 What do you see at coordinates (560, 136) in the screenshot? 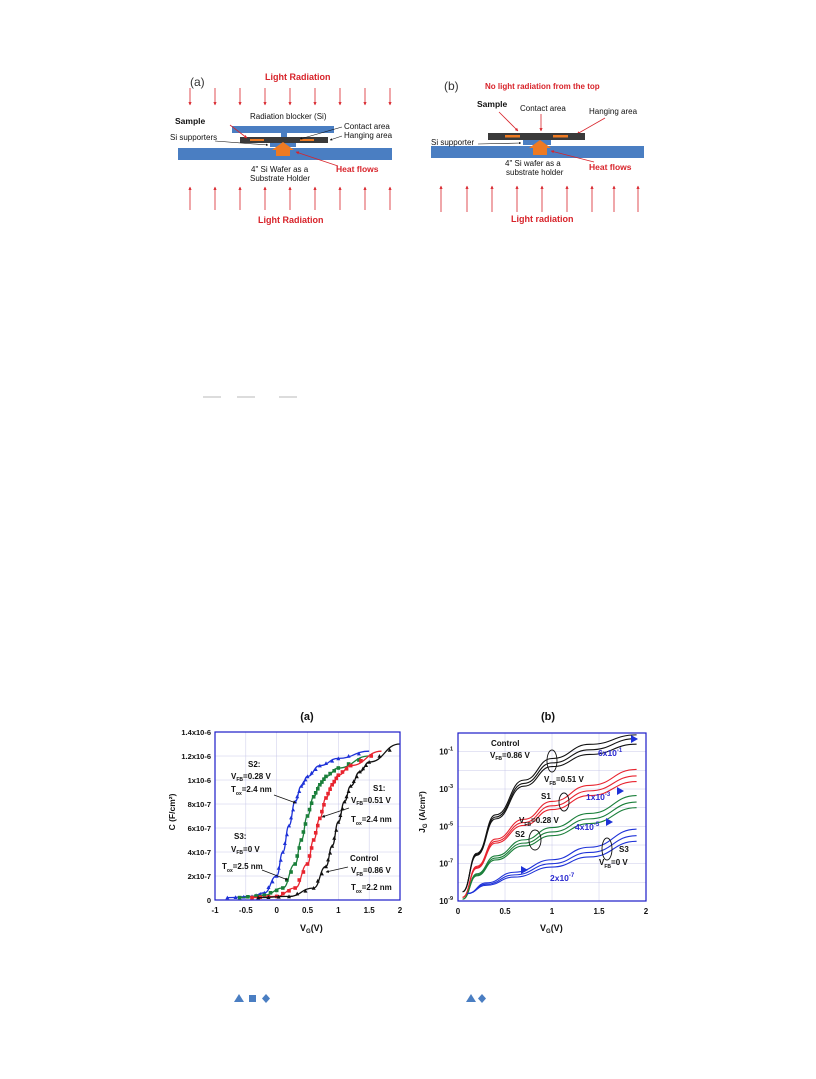
I see `contact-pad-right-1b` at bounding box center [560, 136].